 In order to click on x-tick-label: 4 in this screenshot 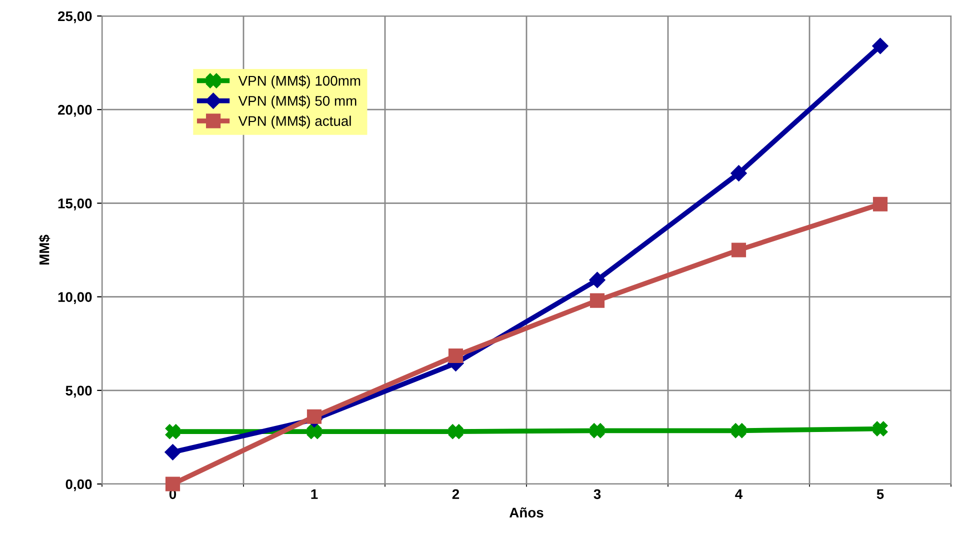, I will do `click(739, 494)`.